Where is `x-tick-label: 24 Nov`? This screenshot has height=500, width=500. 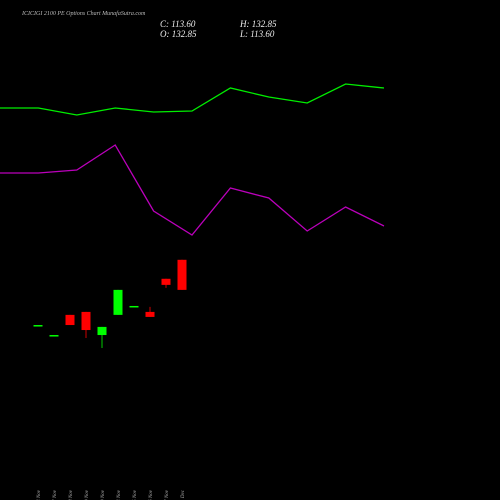 x-tick-label: 24 Nov is located at coordinates (119, 494).